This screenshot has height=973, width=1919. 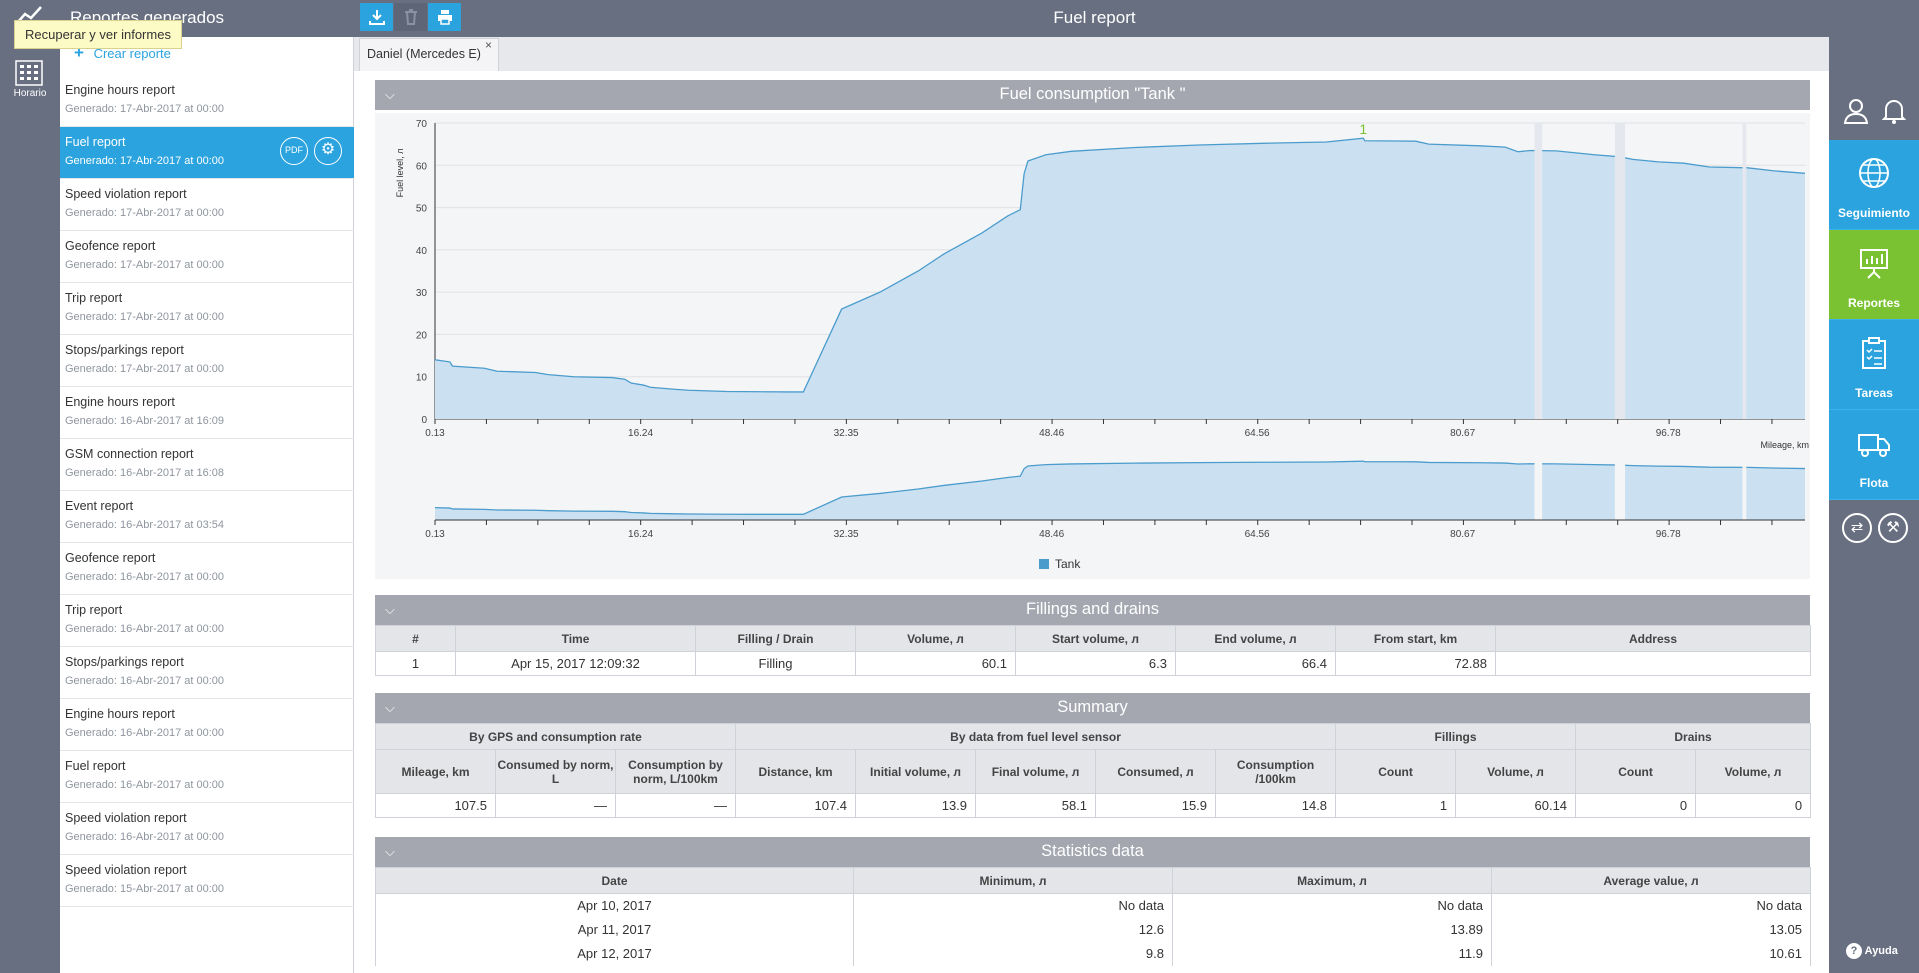 What do you see at coordinates (1894, 114) in the screenshot?
I see `bell-icon` at bounding box center [1894, 114].